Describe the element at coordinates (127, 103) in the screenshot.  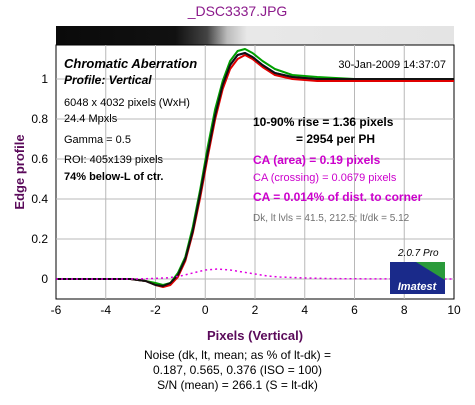
I see `info-dimensions: 6048 x 4032 pixels (WxH)` at that location.